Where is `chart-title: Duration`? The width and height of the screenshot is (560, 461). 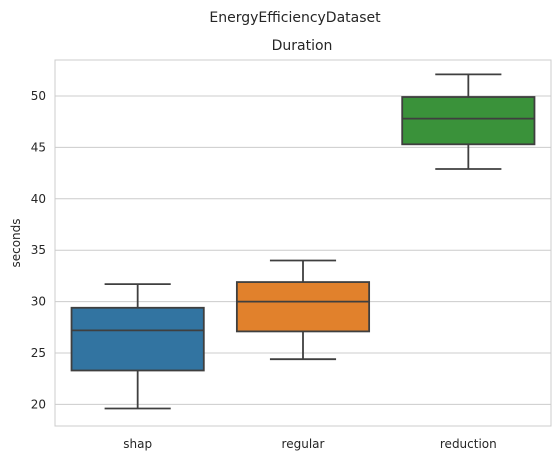
chart-title: Duration is located at coordinates (302, 46).